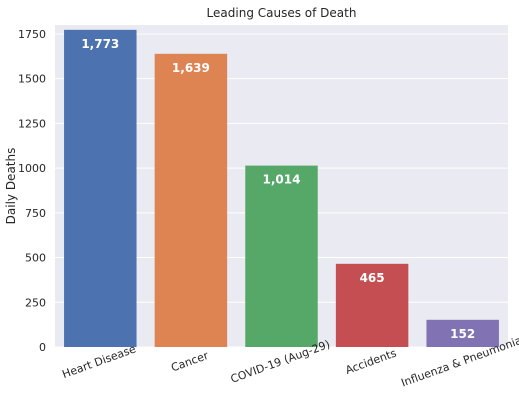 The image size is (519, 412). What do you see at coordinates (32, 34) in the screenshot?
I see `y-tick-label: 1750` at bounding box center [32, 34].